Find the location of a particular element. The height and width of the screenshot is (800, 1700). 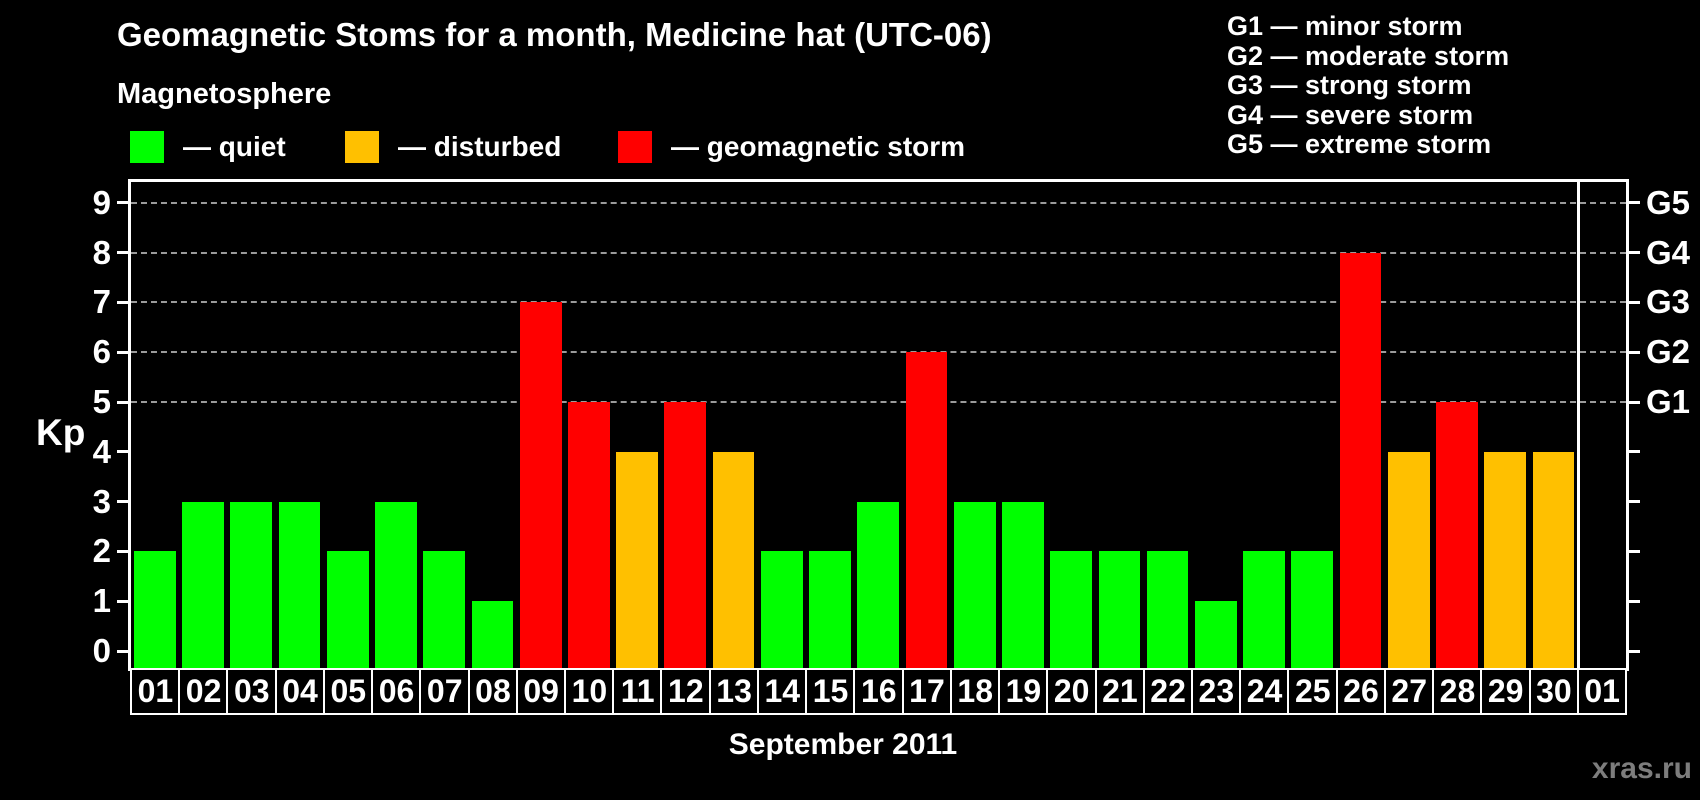

x-tick-day-20: 20 is located at coordinates (1071, 691).